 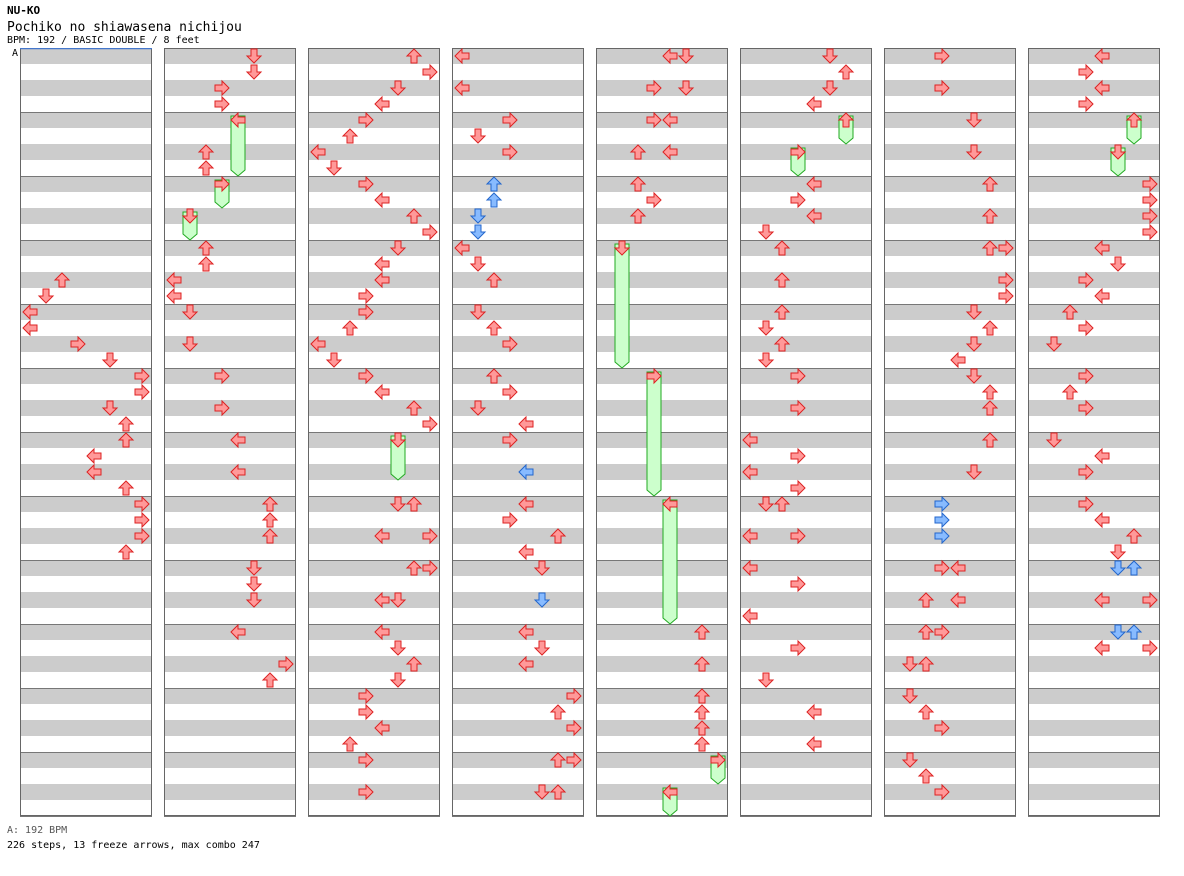 What do you see at coordinates (374, 432) in the screenshot?
I see `chart-column-svg` at bounding box center [374, 432].